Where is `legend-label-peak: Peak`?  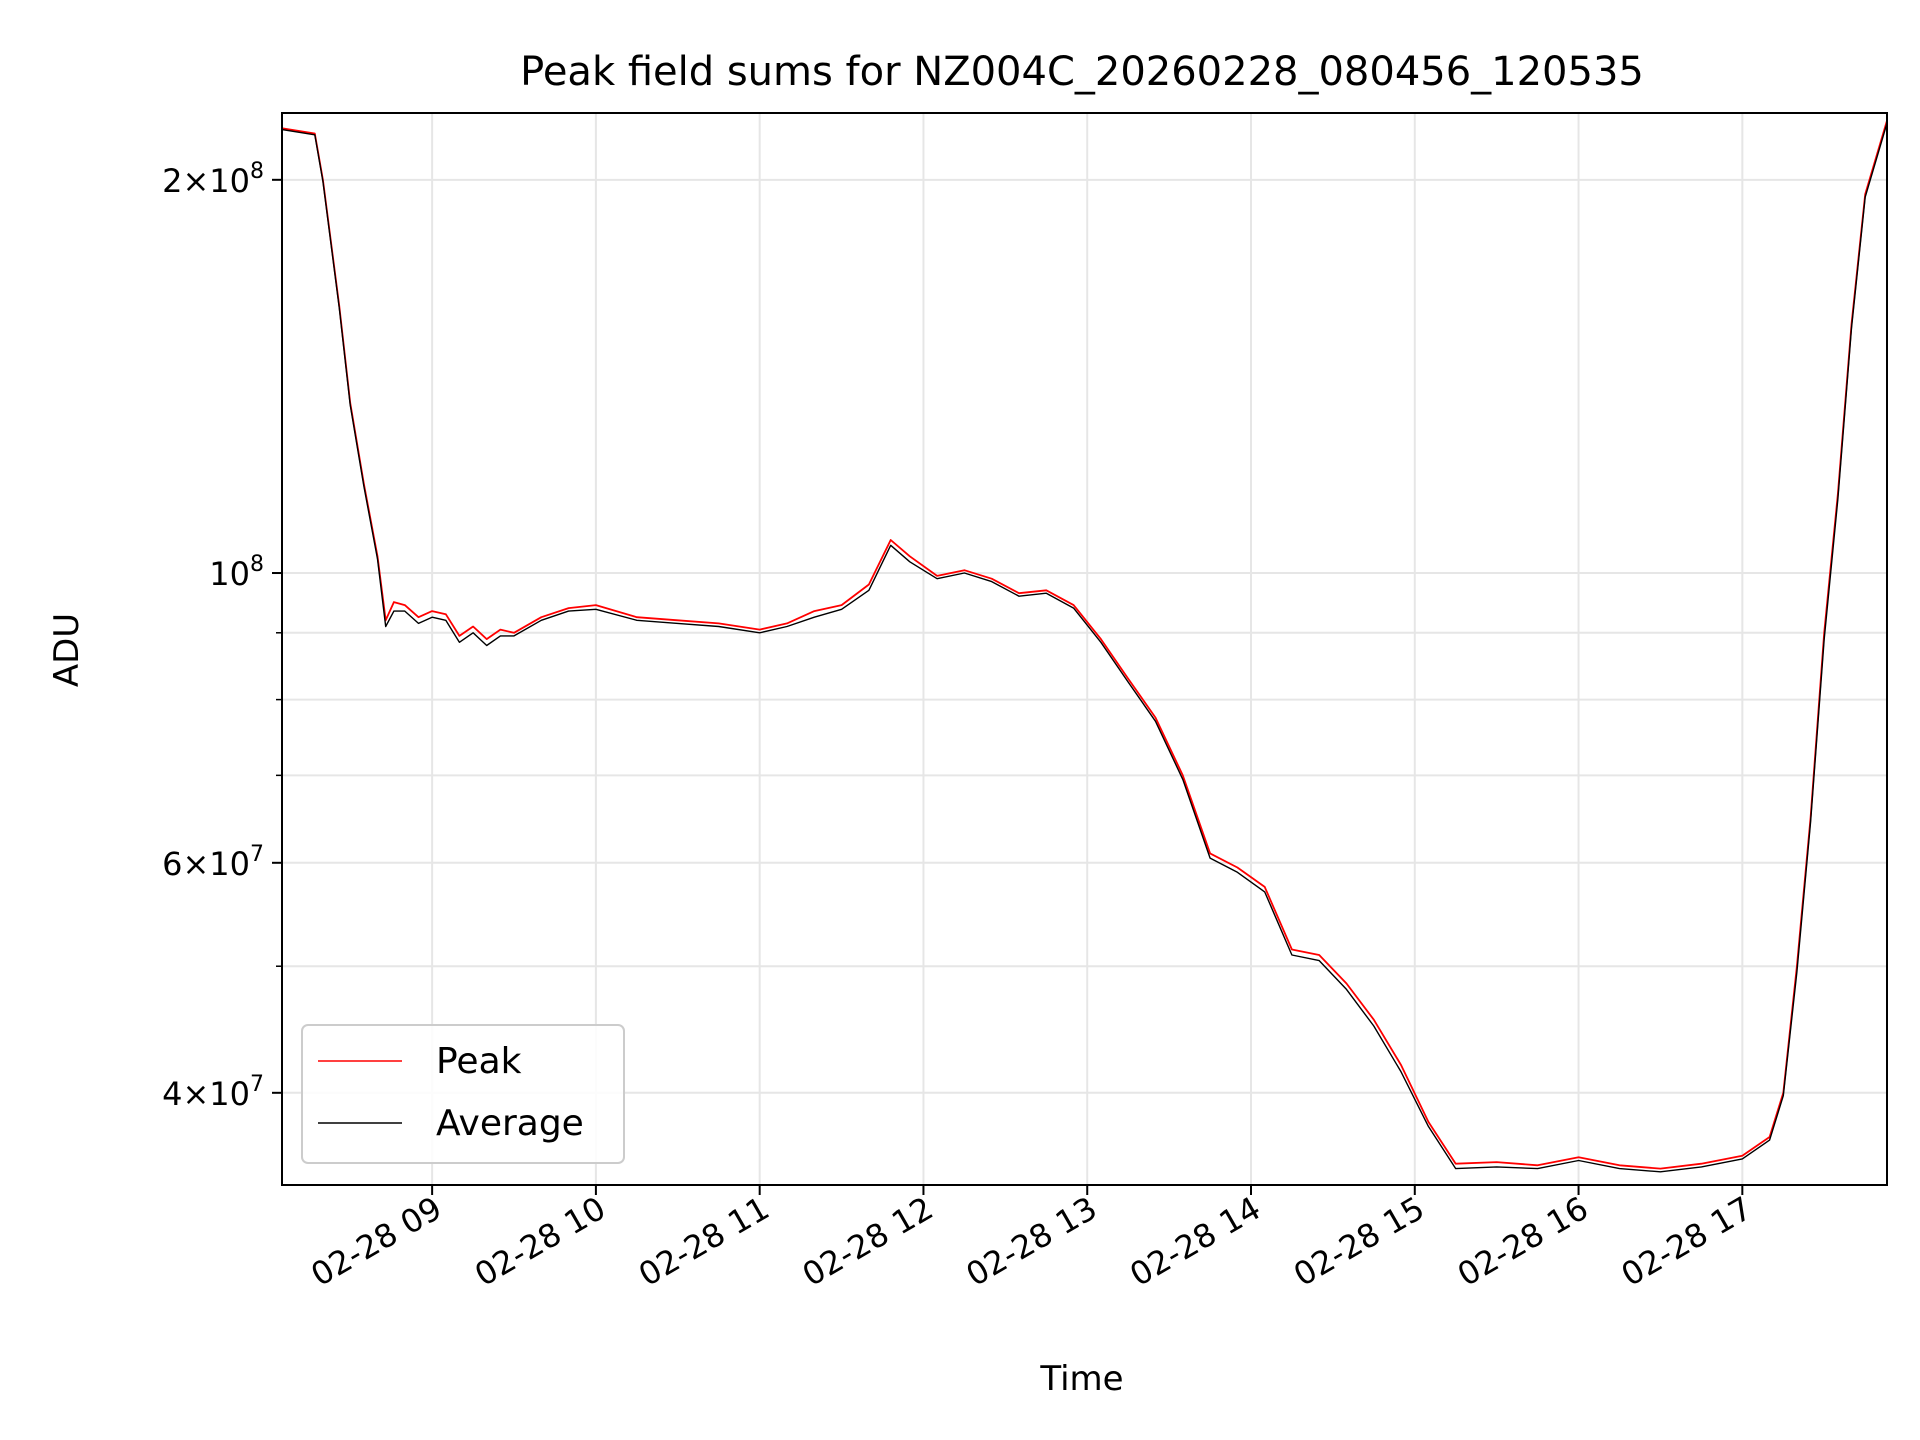
legend-label-peak: Peak is located at coordinates (479, 1061).